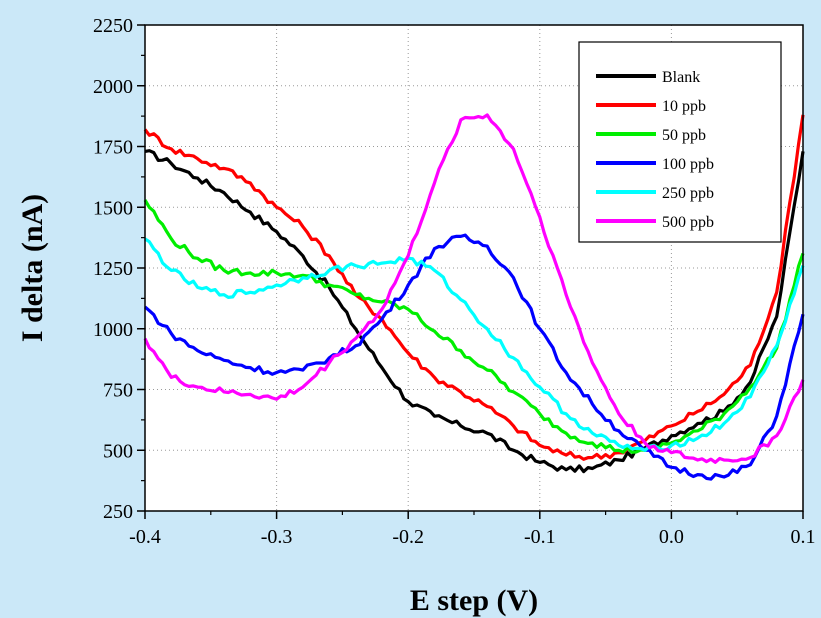 This screenshot has width=821, height=618. What do you see at coordinates (118, 451) in the screenshot?
I see `y-tick-label: 500` at bounding box center [118, 451].